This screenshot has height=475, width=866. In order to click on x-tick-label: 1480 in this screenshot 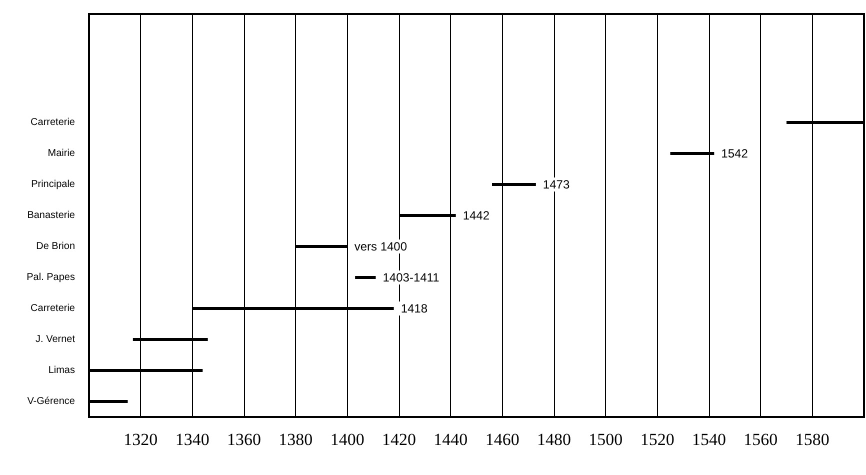, I will do `click(554, 439)`.